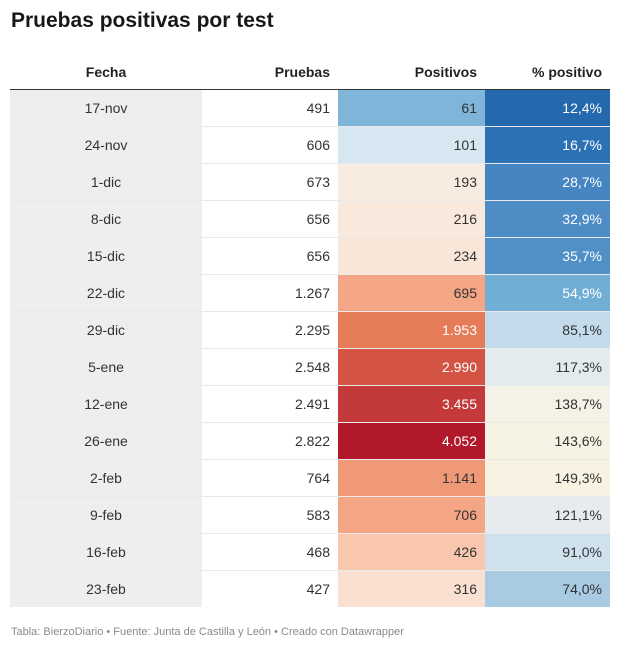 The height and width of the screenshot is (649, 620). Describe the element at coordinates (270, 404) in the screenshot. I see `cell-pruebas: 2.491` at that location.